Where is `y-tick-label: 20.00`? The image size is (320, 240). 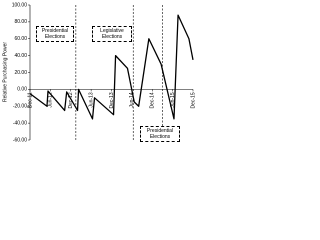
y-tick-label: 20.00 is located at coordinates (20, 73).